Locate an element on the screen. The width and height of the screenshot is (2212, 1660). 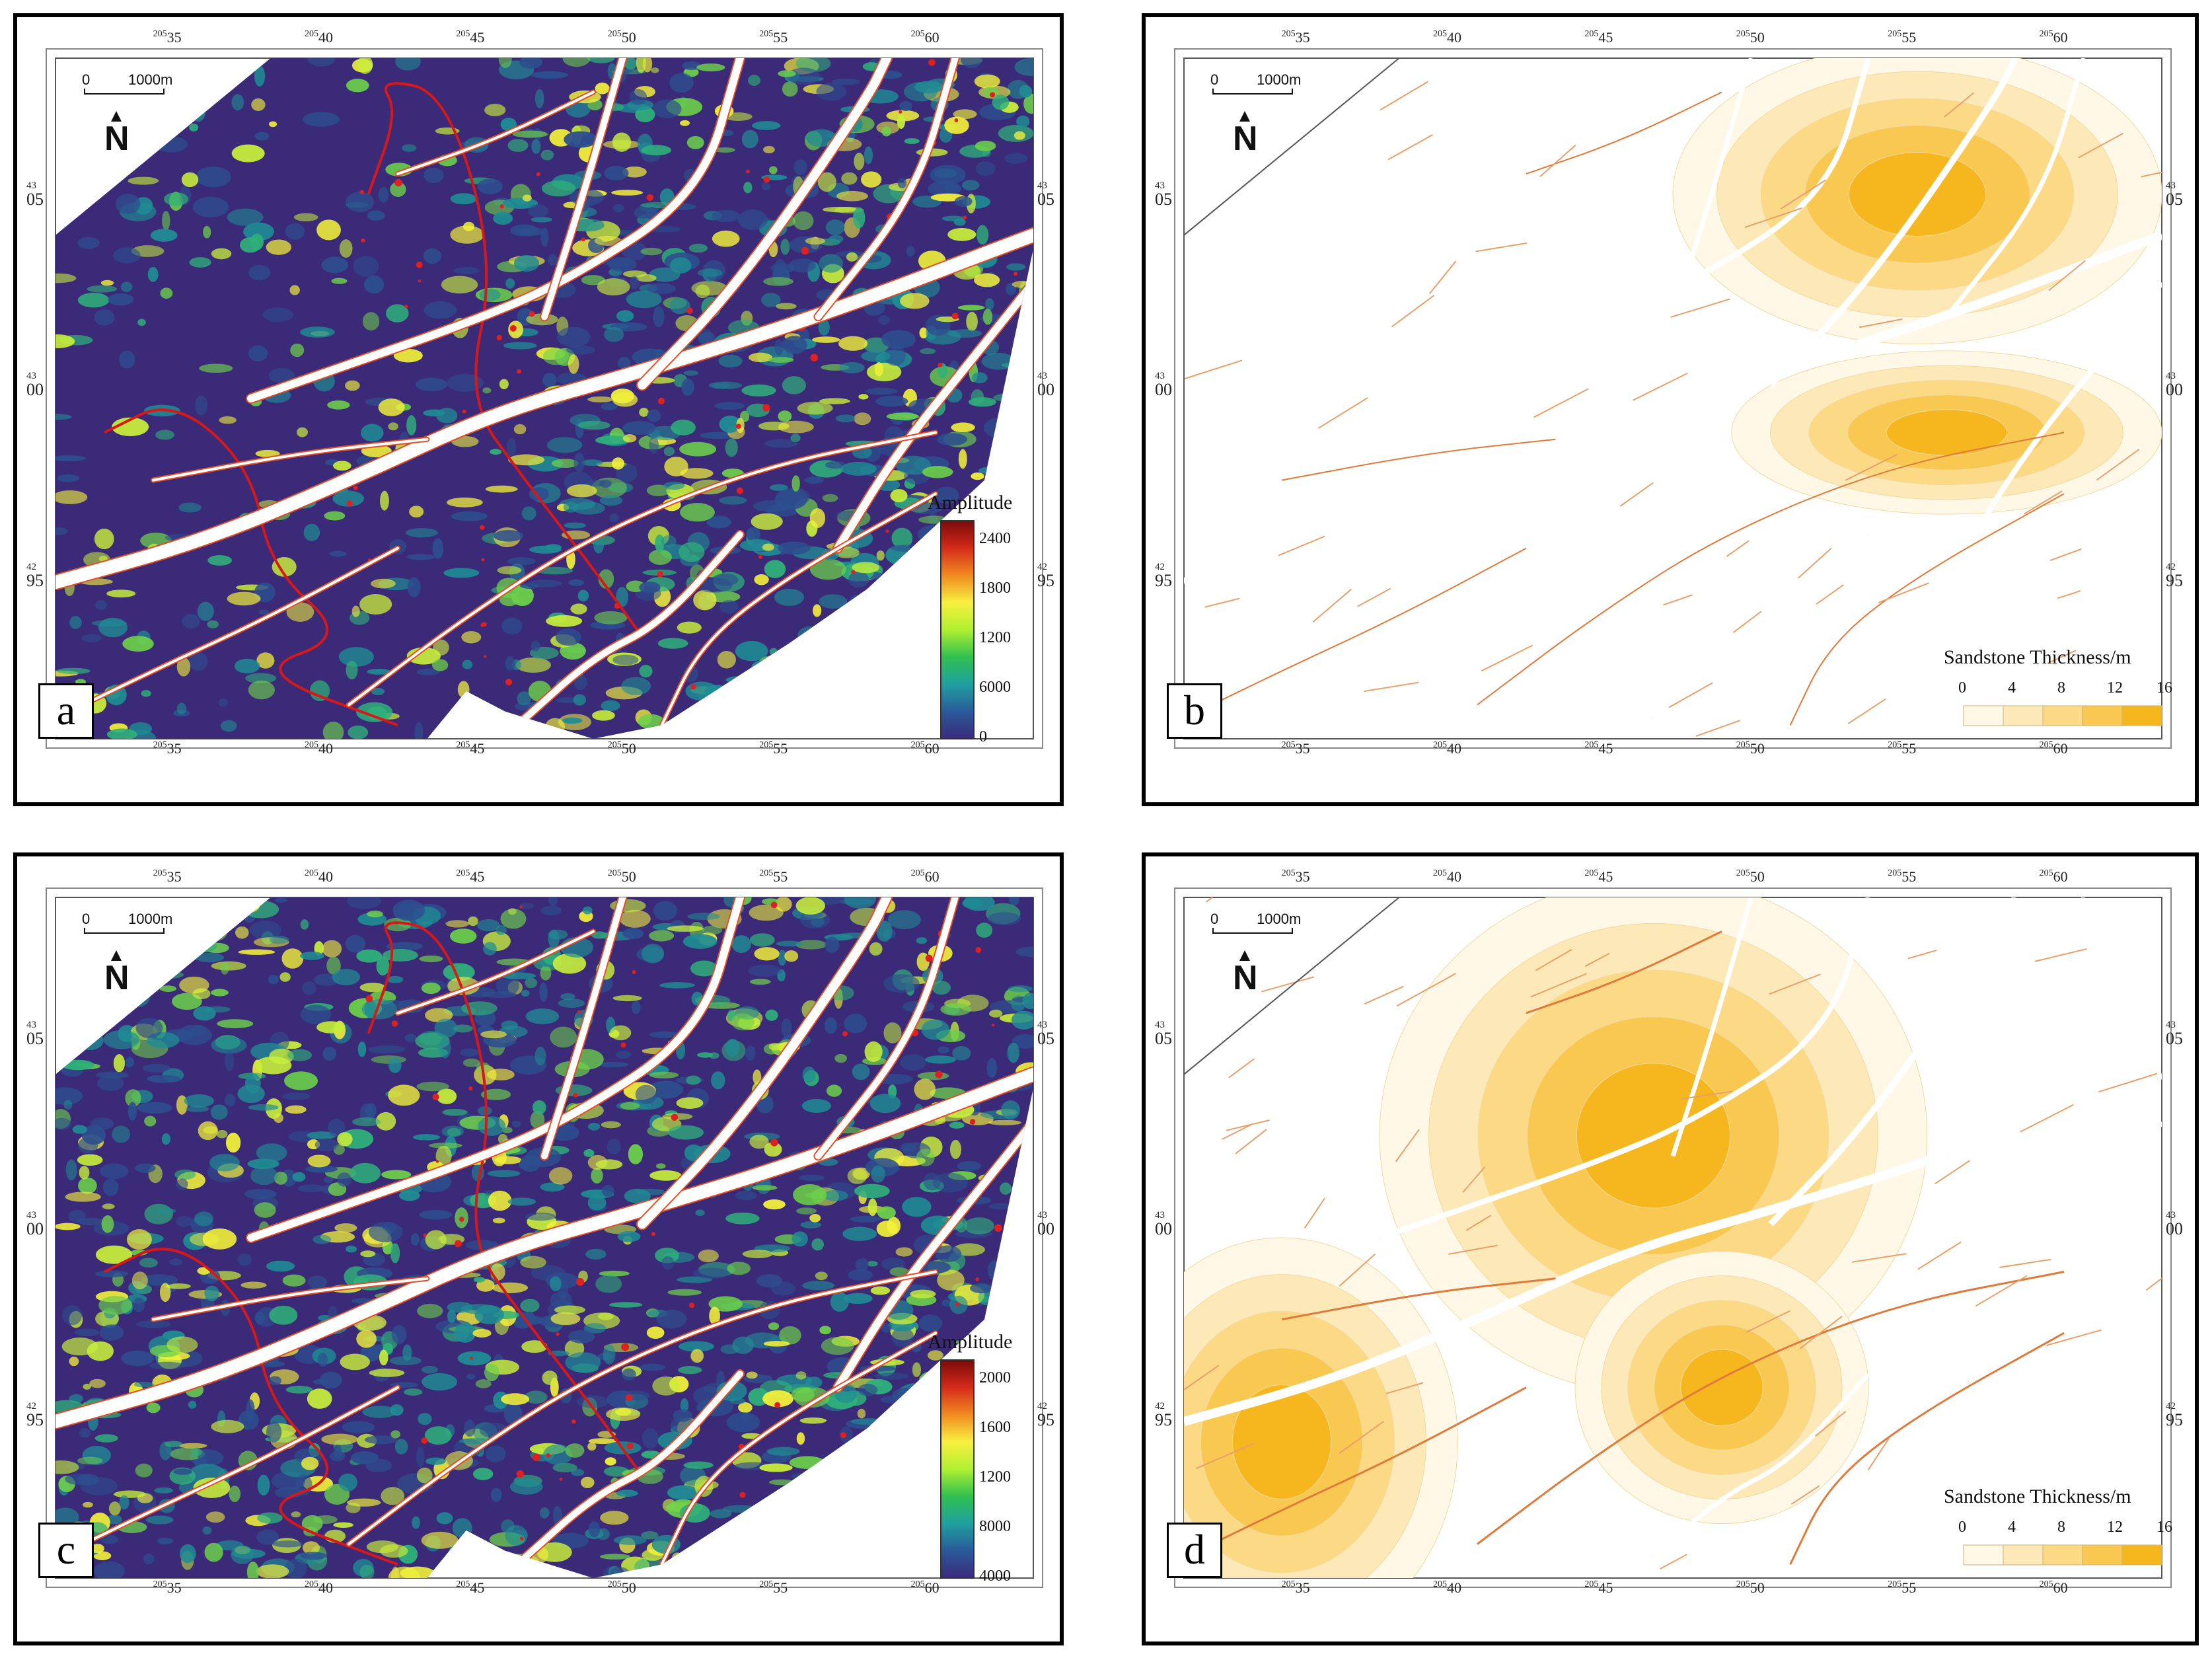
x-tick-top: 20555 is located at coordinates (1902, 38).